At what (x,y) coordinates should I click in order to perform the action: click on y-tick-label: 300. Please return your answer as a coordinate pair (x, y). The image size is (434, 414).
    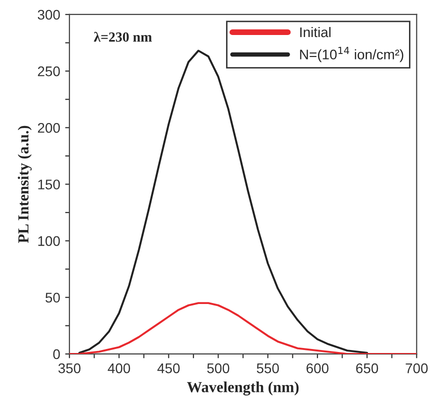
    Looking at the image, I should click on (49, 15).